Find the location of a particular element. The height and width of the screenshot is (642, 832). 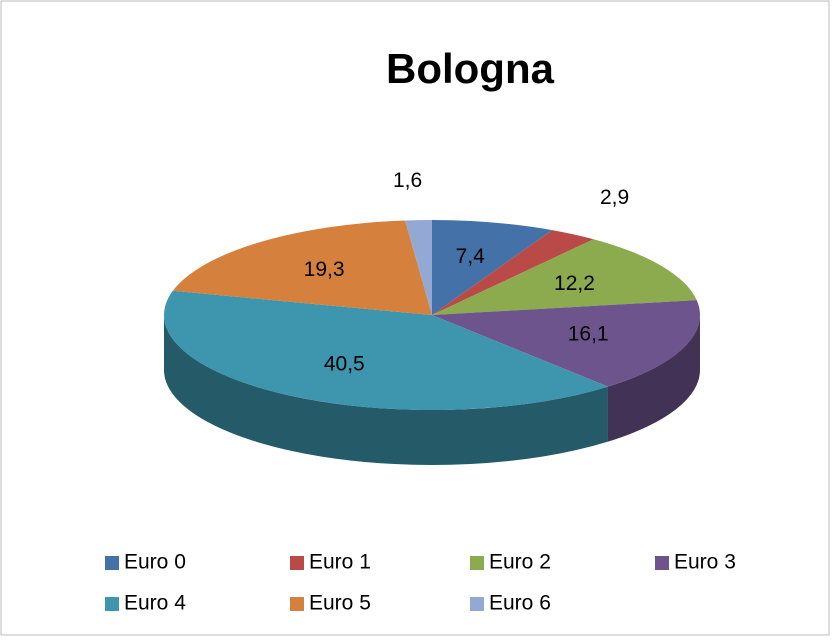

data-label: 7,4 is located at coordinates (471, 256).